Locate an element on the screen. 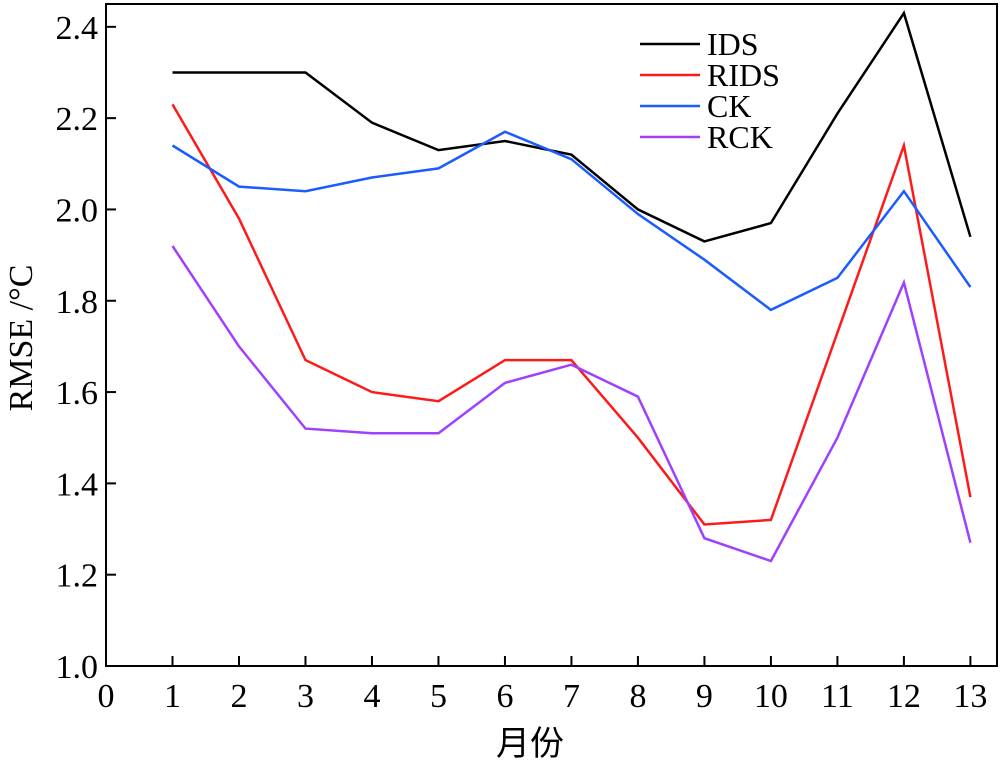 The width and height of the screenshot is (1000, 765). x-tick-label: 2 is located at coordinates (238, 696).